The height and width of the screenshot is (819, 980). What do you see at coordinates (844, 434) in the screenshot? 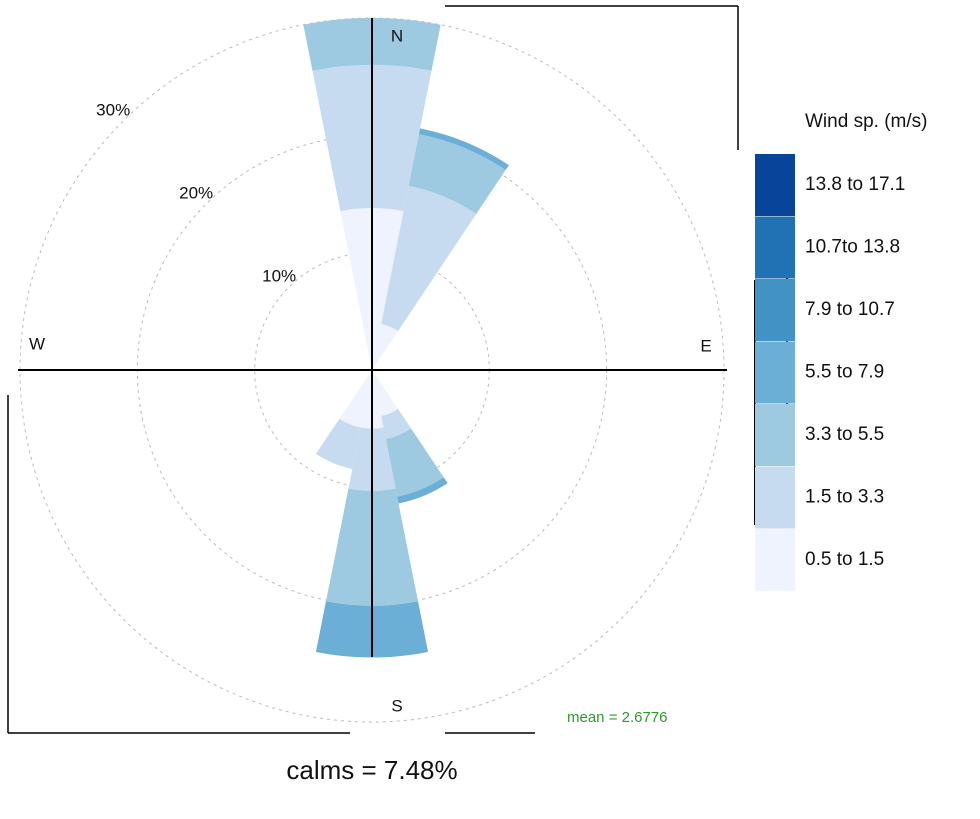
I see `legend-label: 3.3 to 5.5` at bounding box center [844, 434].